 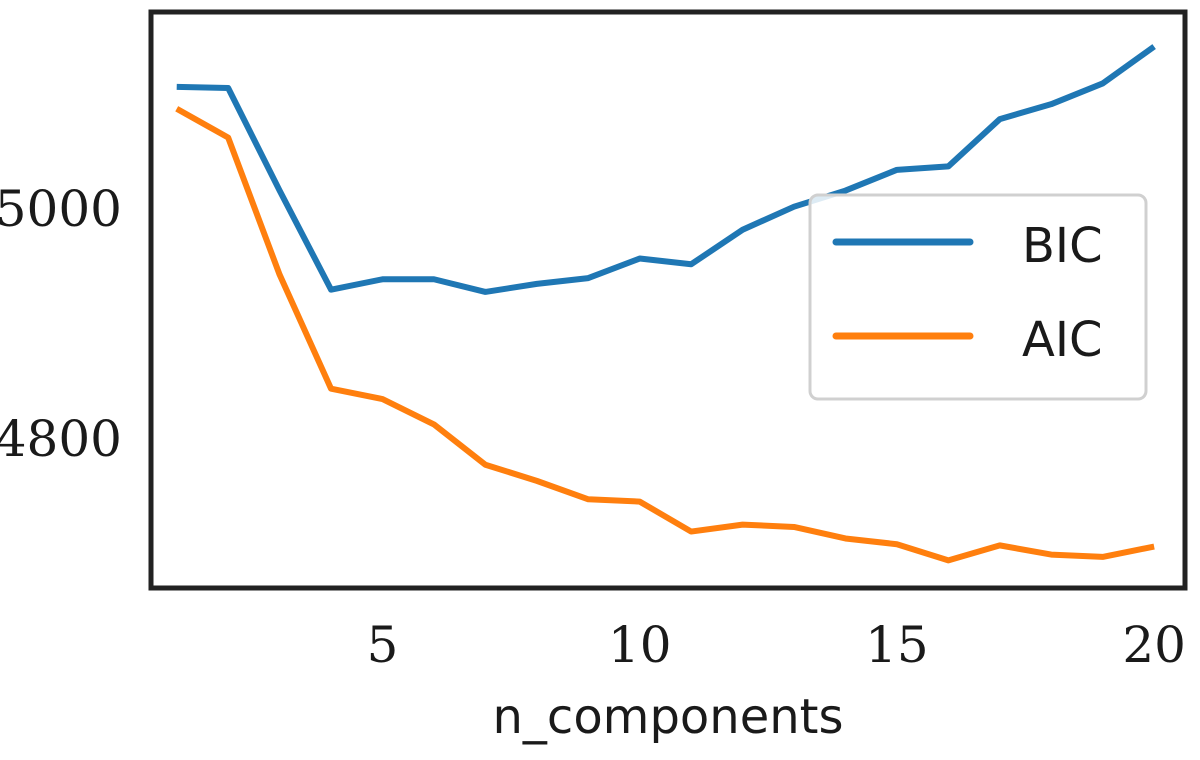 What do you see at coordinates (1062, 340) in the screenshot?
I see `legend-label-aic: AIC` at bounding box center [1062, 340].